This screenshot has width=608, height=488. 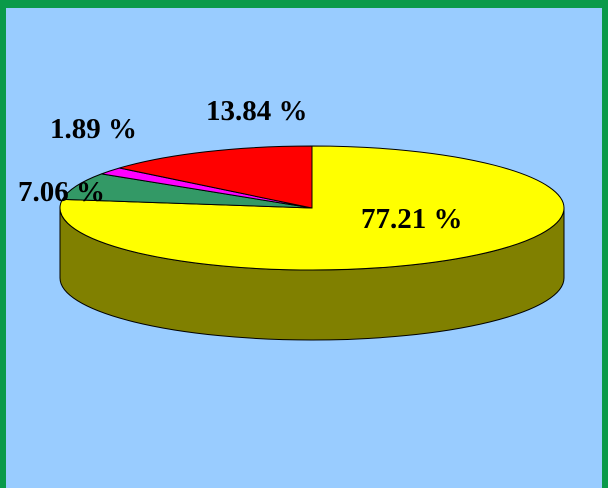 I want to click on slice-label-77-21: 77.21 %, so click(x=412, y=219).